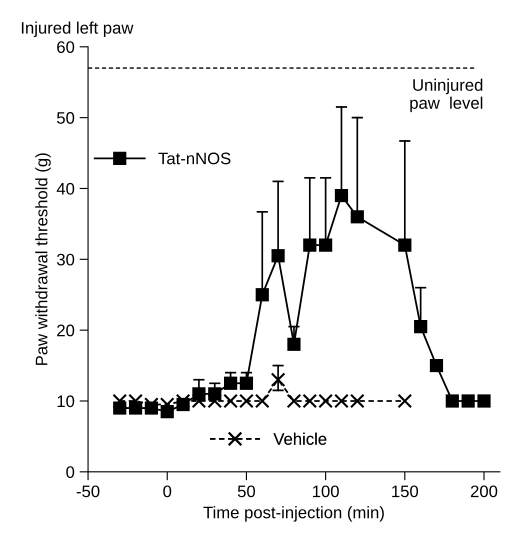  I want to click on x-tick-label: 100, so click(325, 491).